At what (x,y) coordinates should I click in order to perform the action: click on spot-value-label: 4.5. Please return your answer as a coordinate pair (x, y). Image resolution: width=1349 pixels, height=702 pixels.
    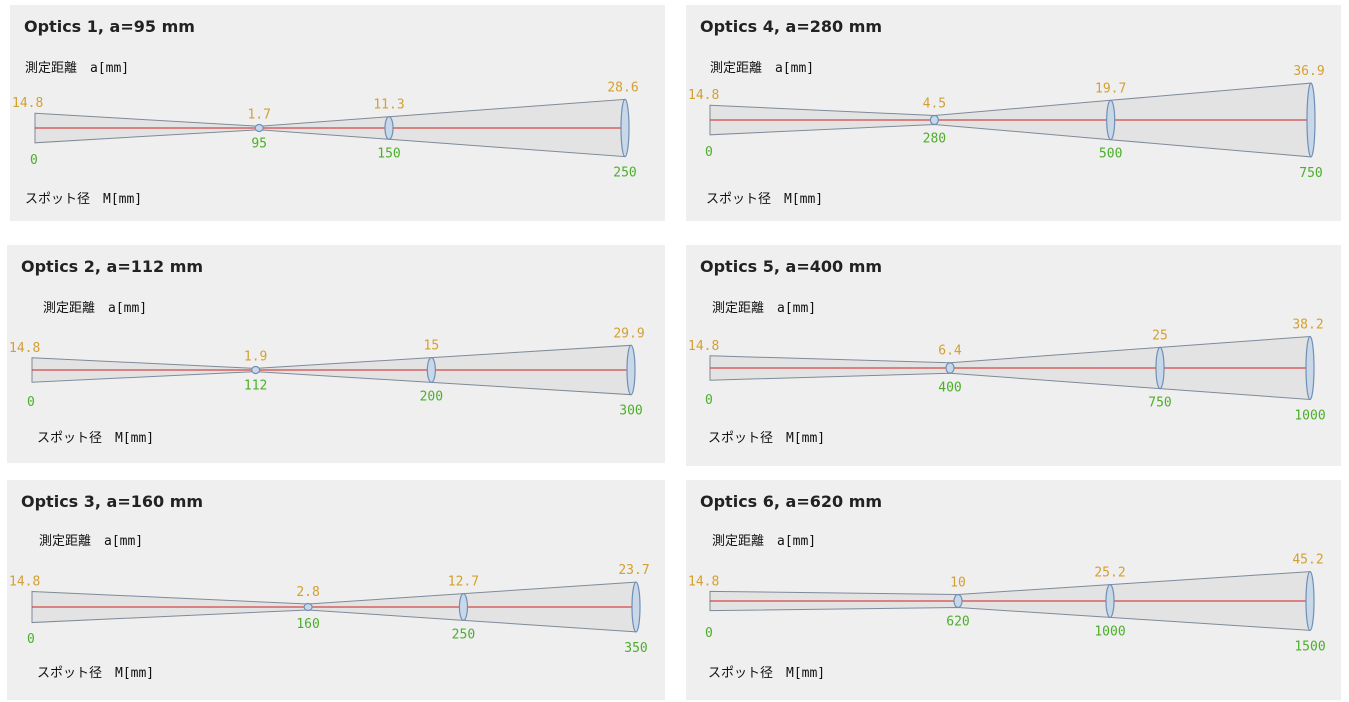
    Looking at the image, I should click on (934, 104).